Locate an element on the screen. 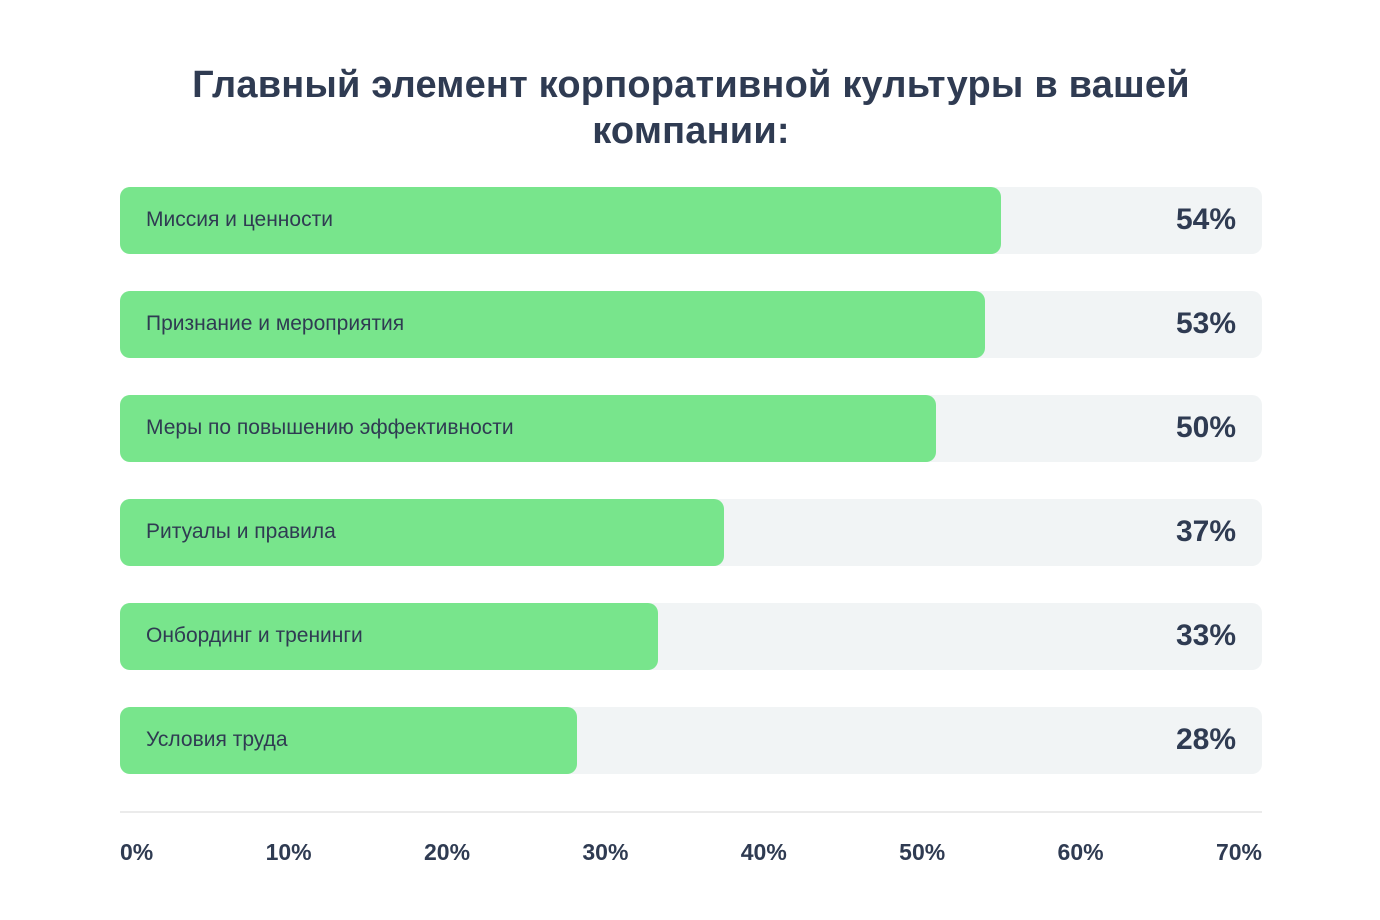 Image resolution: width=1380 pixels, height=920 pixels. bar-value: 33% is located at coordinates (1205, 636).